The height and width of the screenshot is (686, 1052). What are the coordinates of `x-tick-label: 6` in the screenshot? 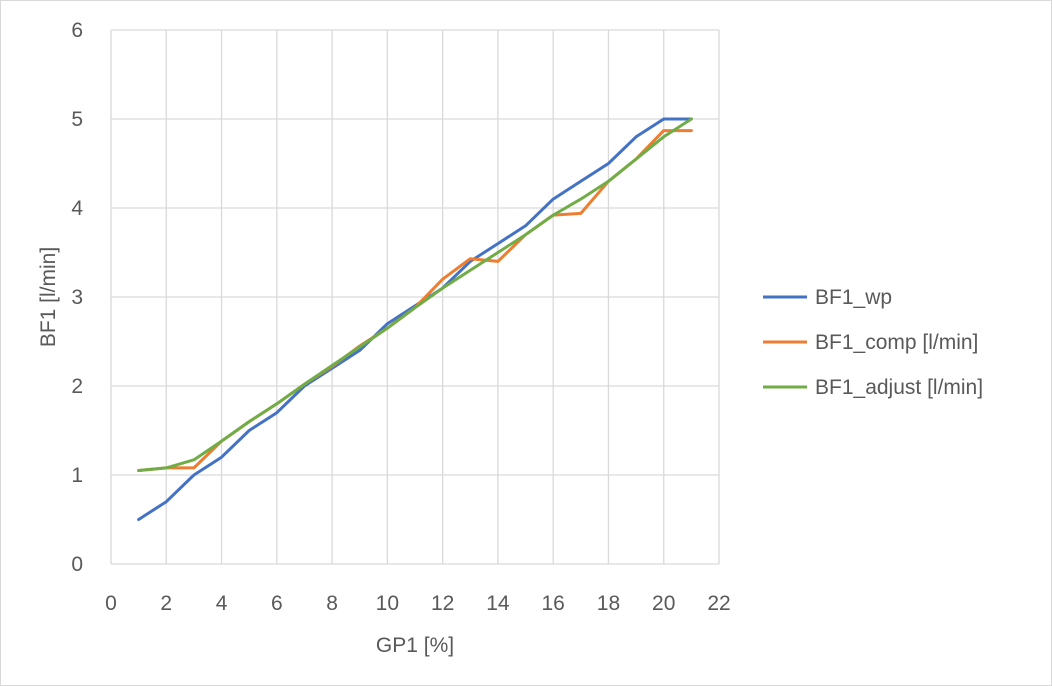 It's located at (277, 603).